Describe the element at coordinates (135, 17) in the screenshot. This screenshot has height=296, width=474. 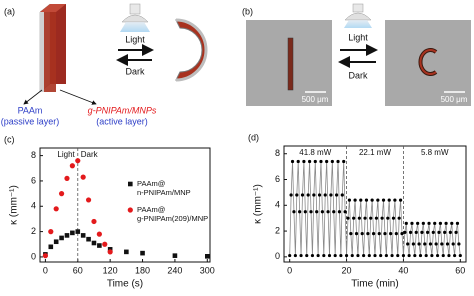
I see `lamp-icon` at that location.